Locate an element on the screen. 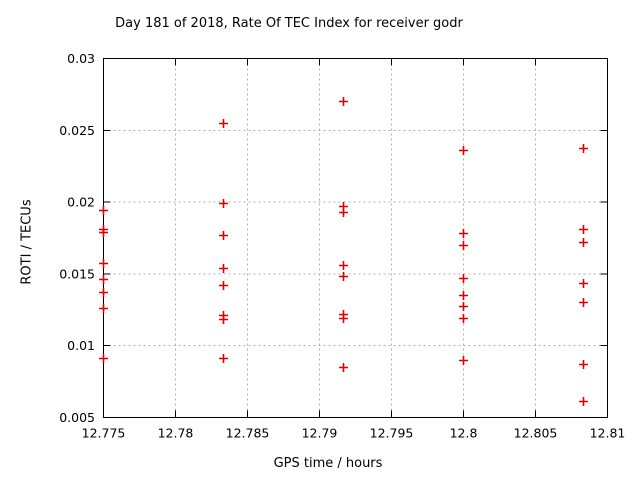  x-tick-label: 12.775 is located at coordinates (104, 433).